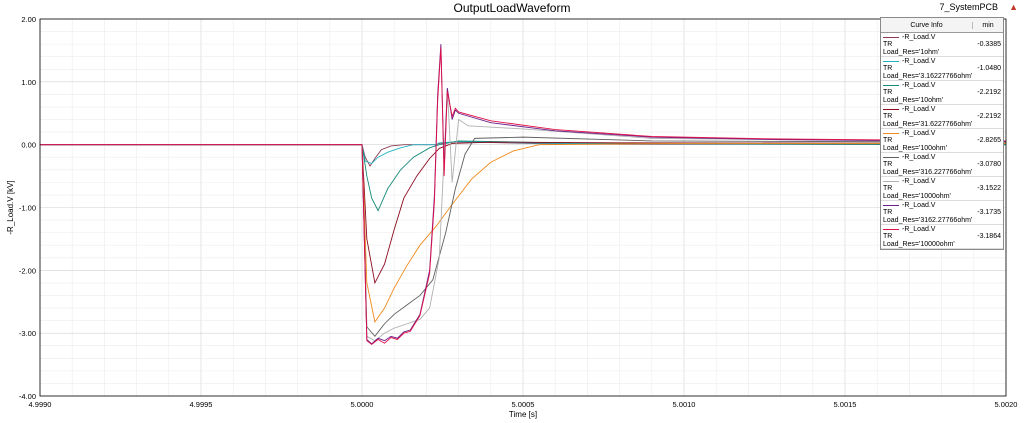 The height and width of the screenshot is (423, 1024). Describe the element at coordinates (926, 236) in the screenshot. I see `legend-entry-text: -R_Load.V TR Load_Res='10000ohm'` at that location.